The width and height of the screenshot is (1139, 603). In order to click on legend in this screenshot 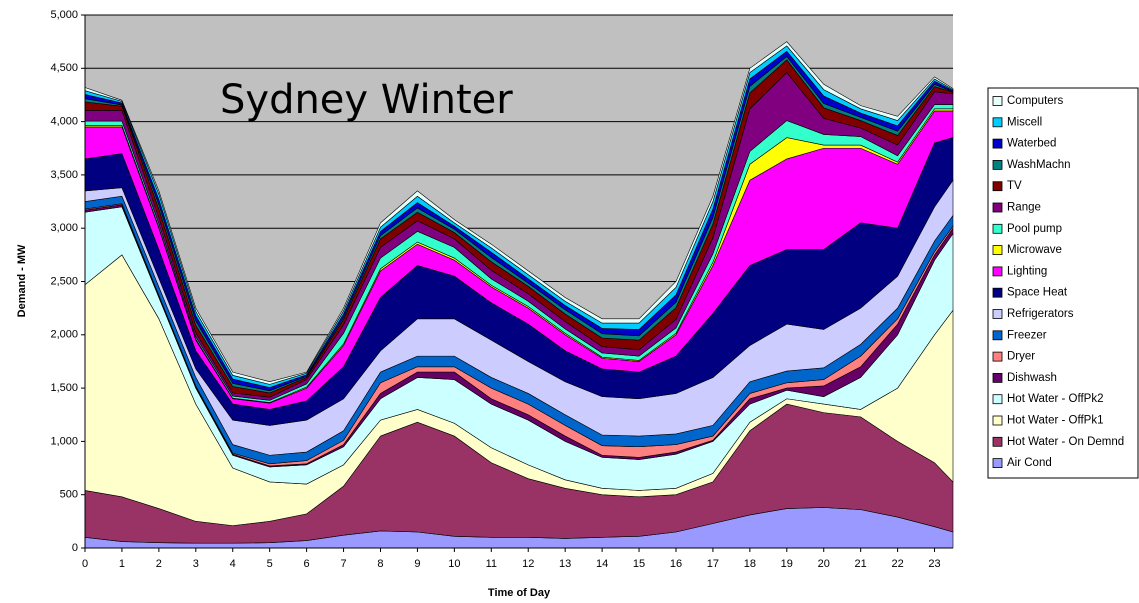, I will do `click(1063, 283)`.